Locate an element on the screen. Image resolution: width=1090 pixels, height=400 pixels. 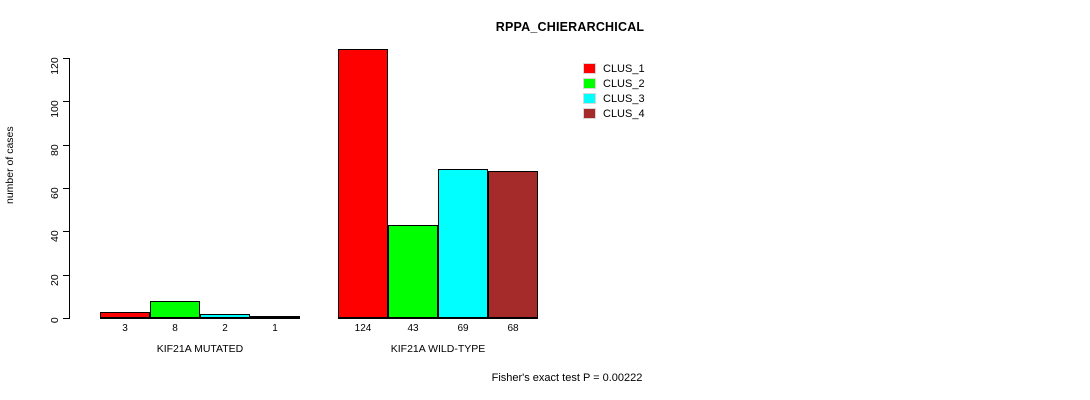
y-axis-tick-label: 120 is located at coordinates (54, 66).